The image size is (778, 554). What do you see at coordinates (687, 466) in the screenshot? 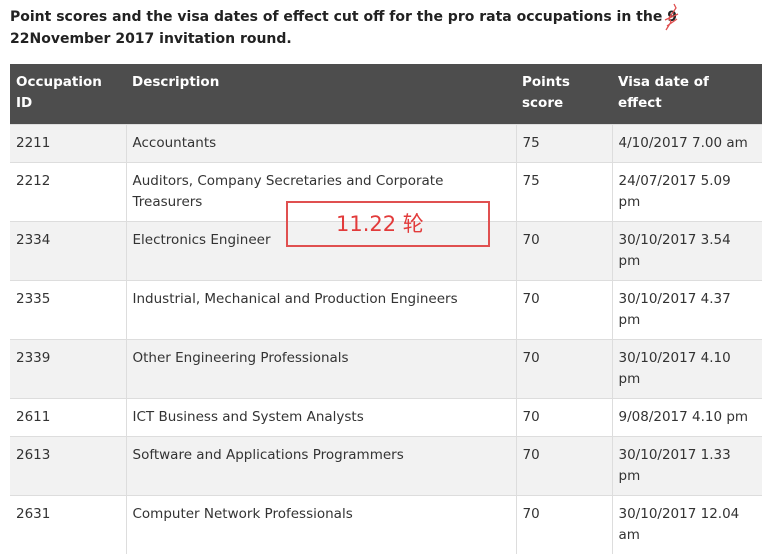
I see `visa-date-cell: 30/10/2017 1.33 pm` at bounding box center [687, 466].